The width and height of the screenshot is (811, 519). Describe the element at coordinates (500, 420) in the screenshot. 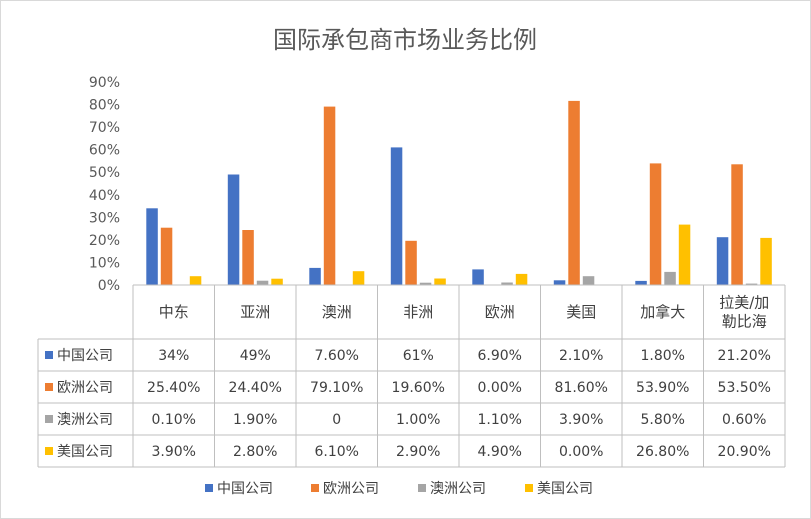

I see `data-label: 1.10%` at that location.